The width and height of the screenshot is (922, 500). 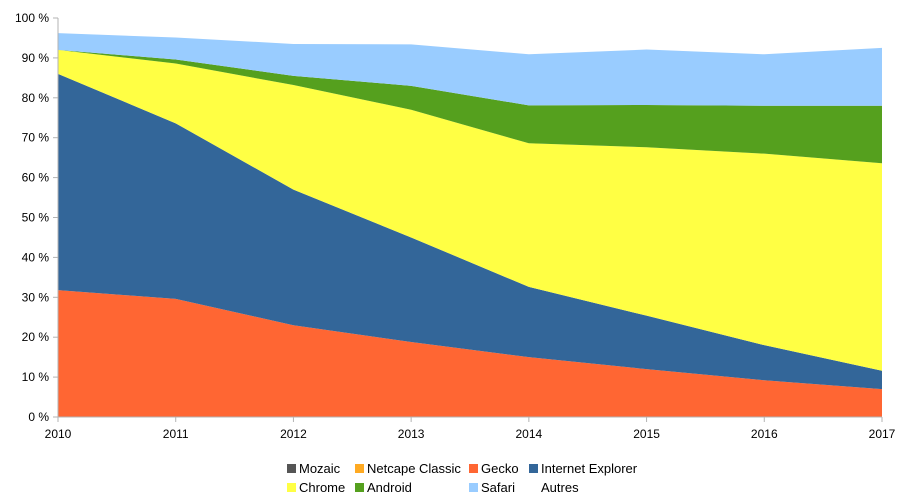 I want to click on legend-item-mozaic: Mozaic, so click(x=314, y=468).